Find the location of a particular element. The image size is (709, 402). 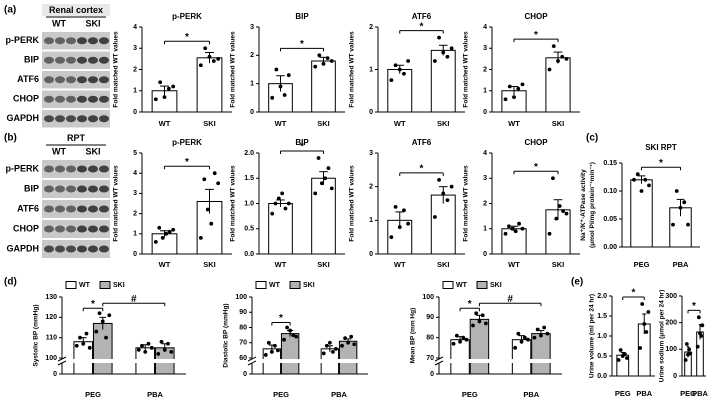

x-tick-label: PEG is located at coordinates (623, 393).